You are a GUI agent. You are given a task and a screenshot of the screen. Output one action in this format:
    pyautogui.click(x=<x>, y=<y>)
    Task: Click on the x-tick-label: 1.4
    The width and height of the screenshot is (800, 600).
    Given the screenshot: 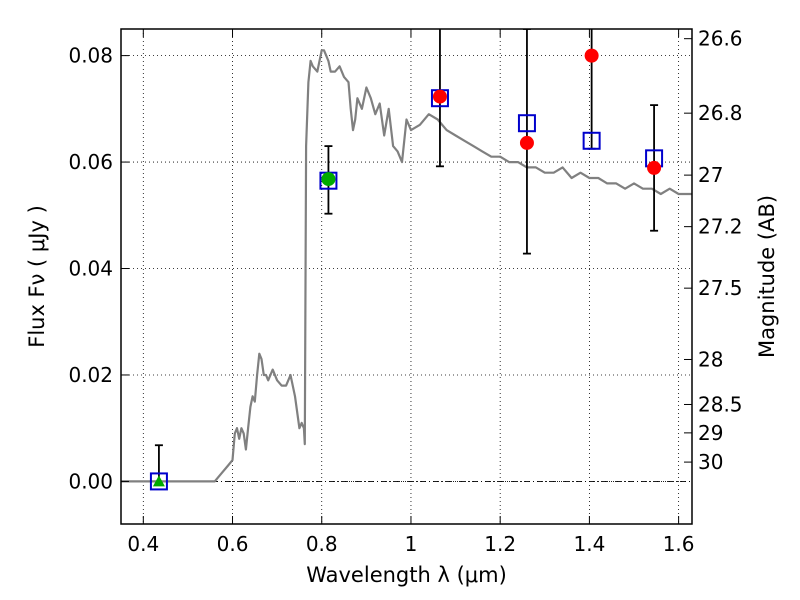 What is the action you would take?
    pyautogui.click(x=589, y=544)
    